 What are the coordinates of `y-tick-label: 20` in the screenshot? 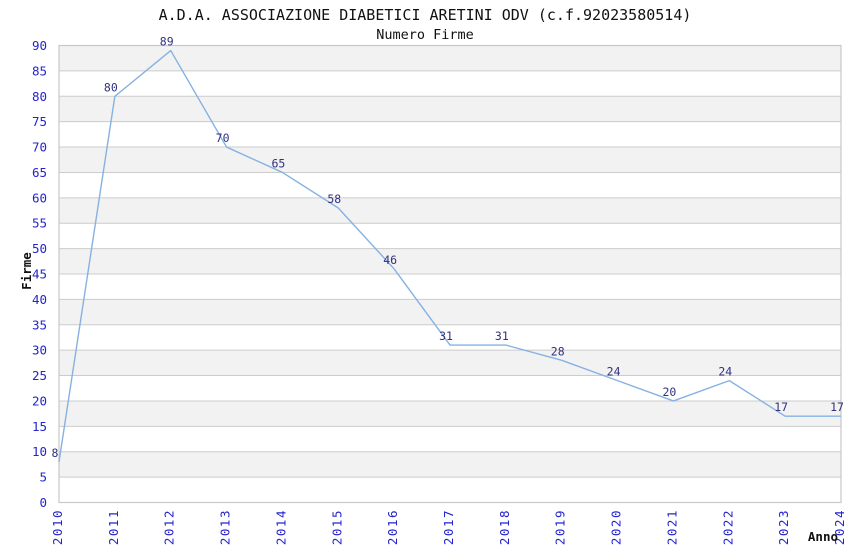 It's located at (39, 400).